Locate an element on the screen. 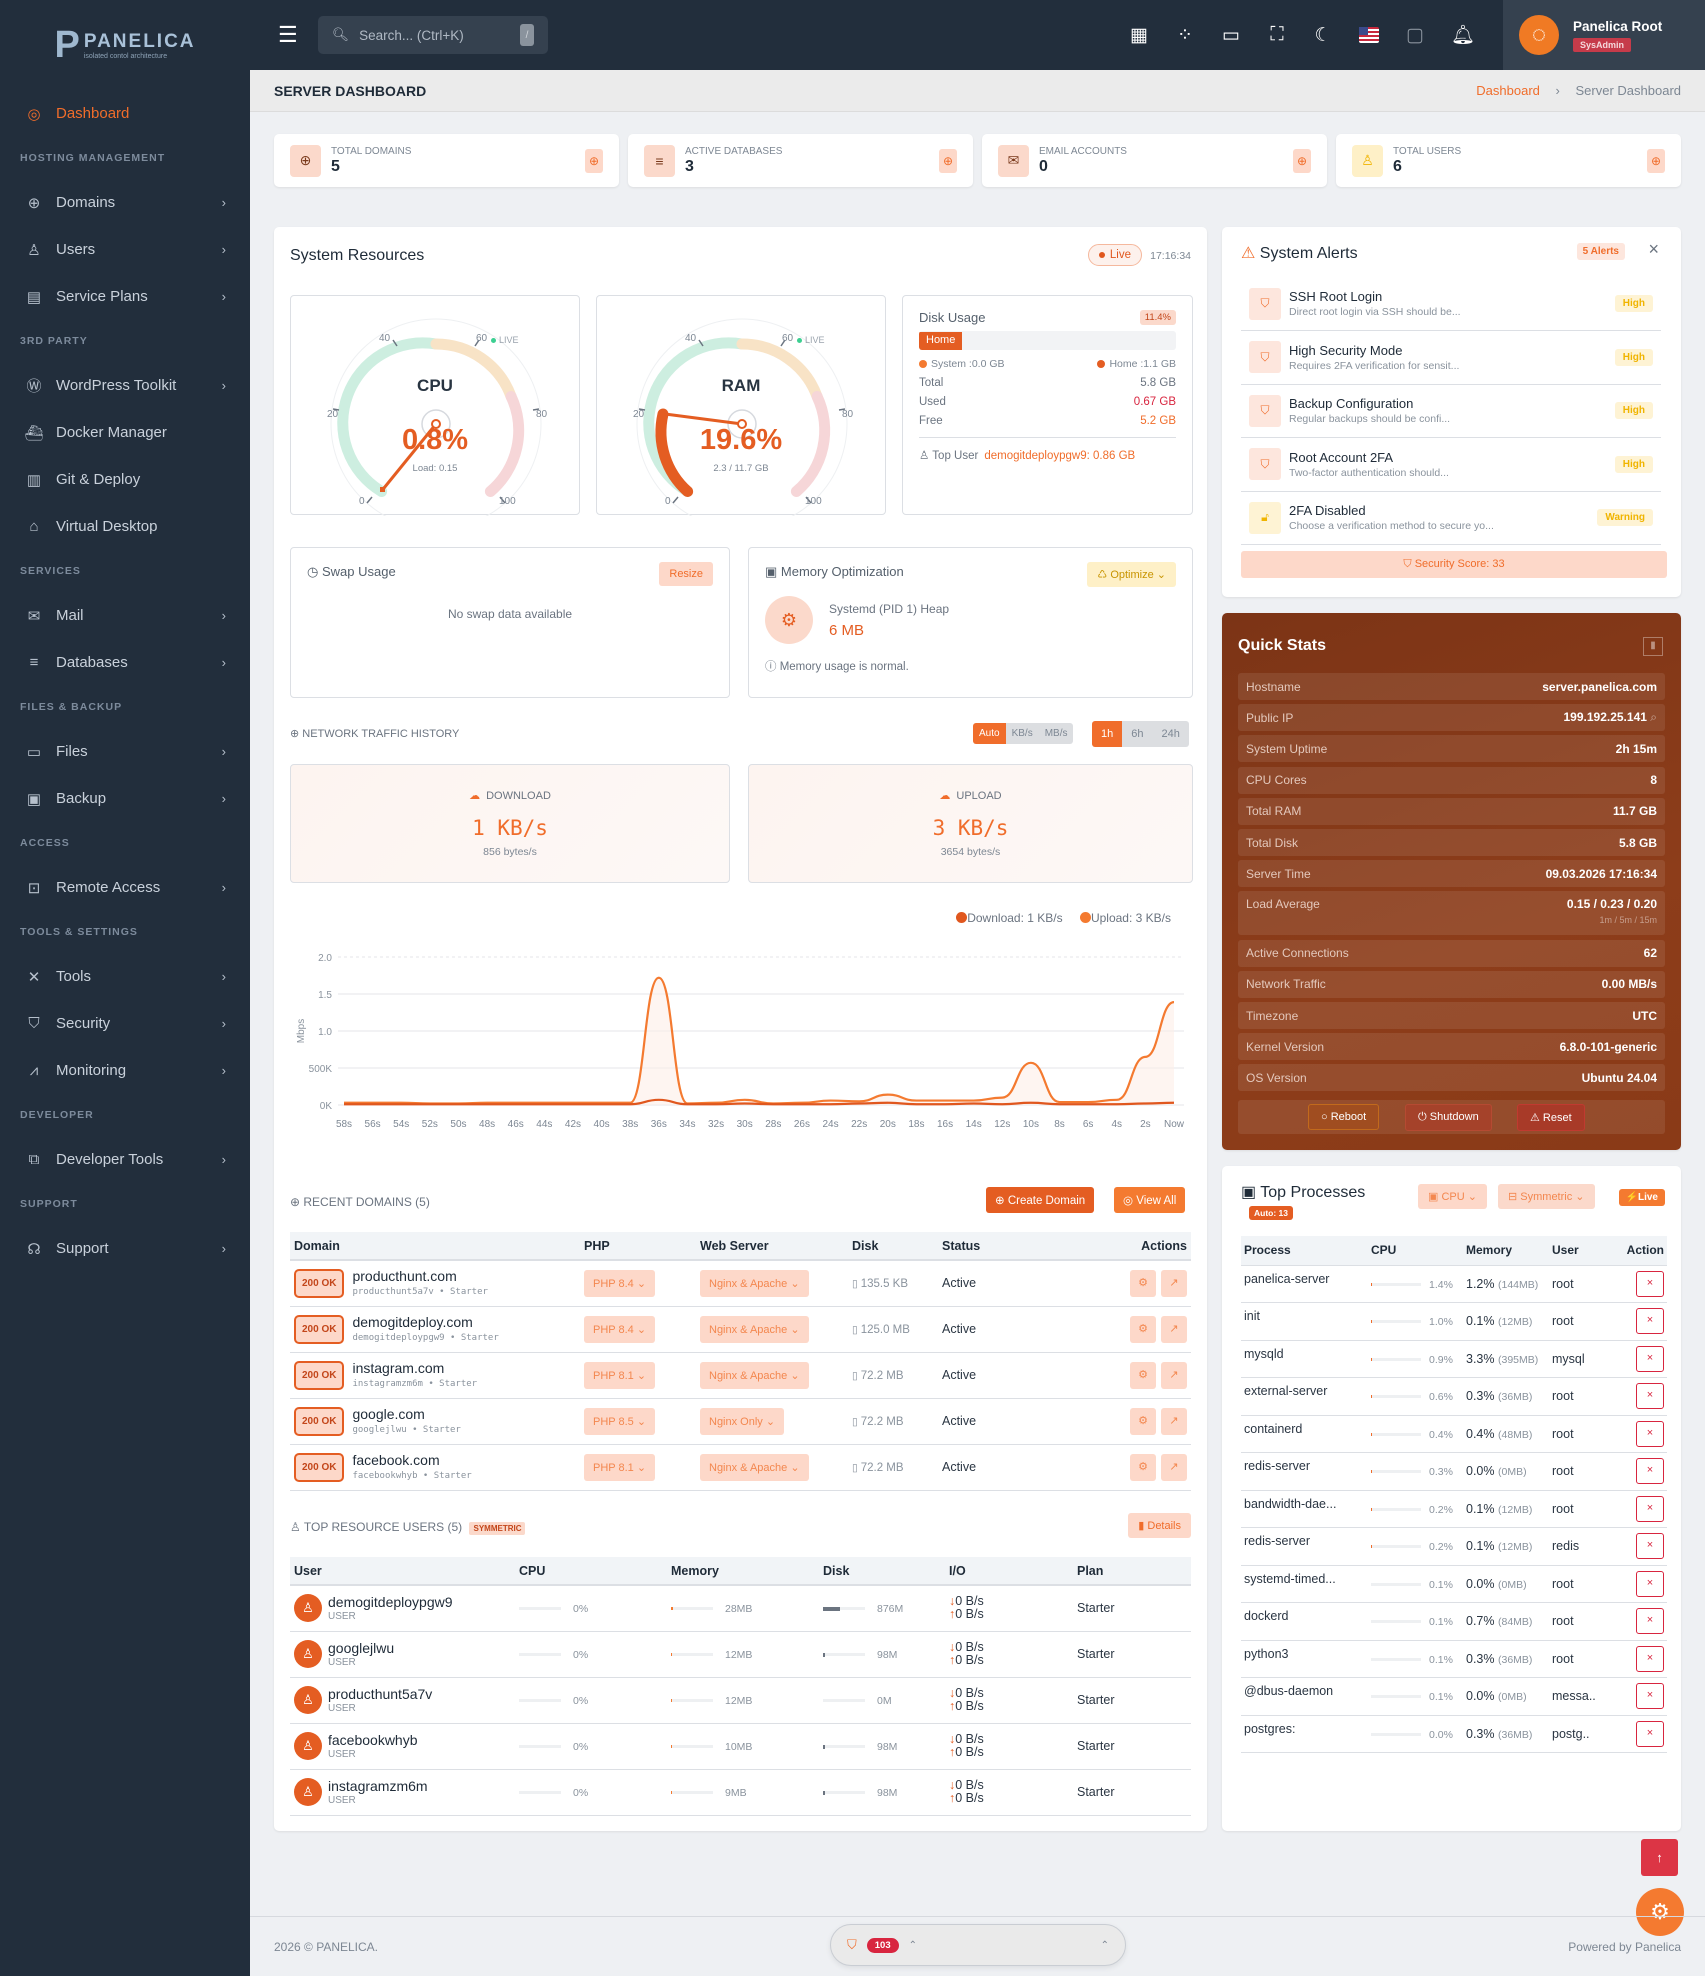 The width and height of the screenshot is (1705, 1976). sort-cpu-dropdown: ▣ CPU ⌄ is located at coordinates (1452, 1196).